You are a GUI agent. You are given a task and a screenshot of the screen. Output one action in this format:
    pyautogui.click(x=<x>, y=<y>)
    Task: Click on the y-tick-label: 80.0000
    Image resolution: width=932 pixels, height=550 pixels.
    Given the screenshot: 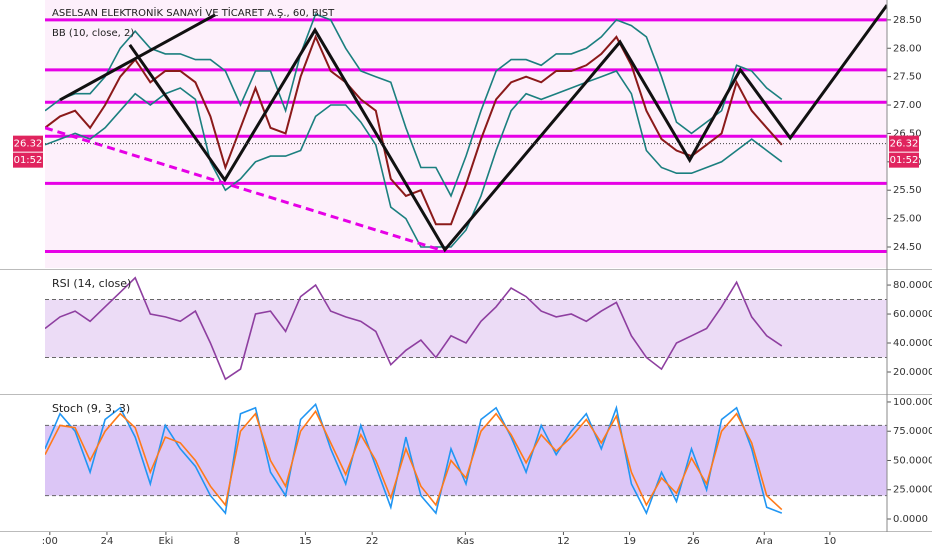 What is the action you would take?
    pyautogui.click(x=912, y=285)
    